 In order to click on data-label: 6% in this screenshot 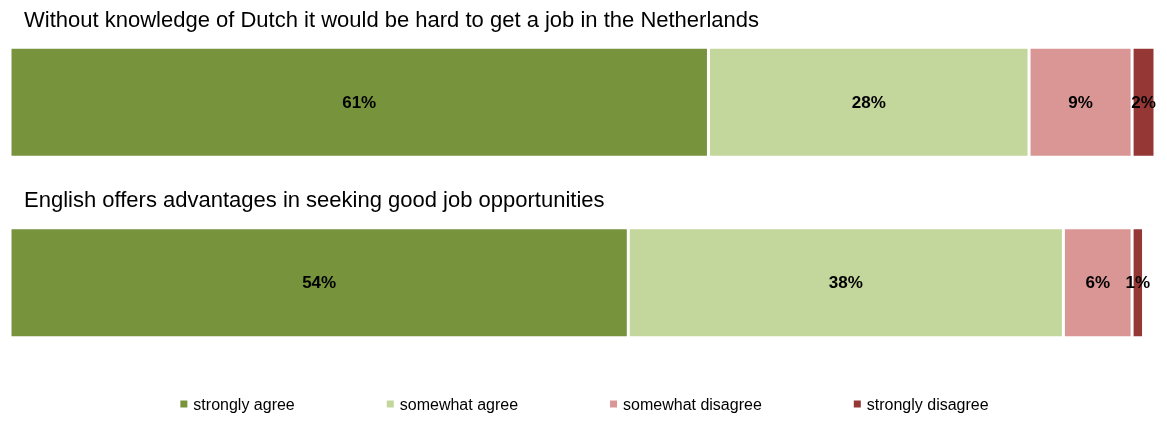, I will do `click(1098, 283)`.